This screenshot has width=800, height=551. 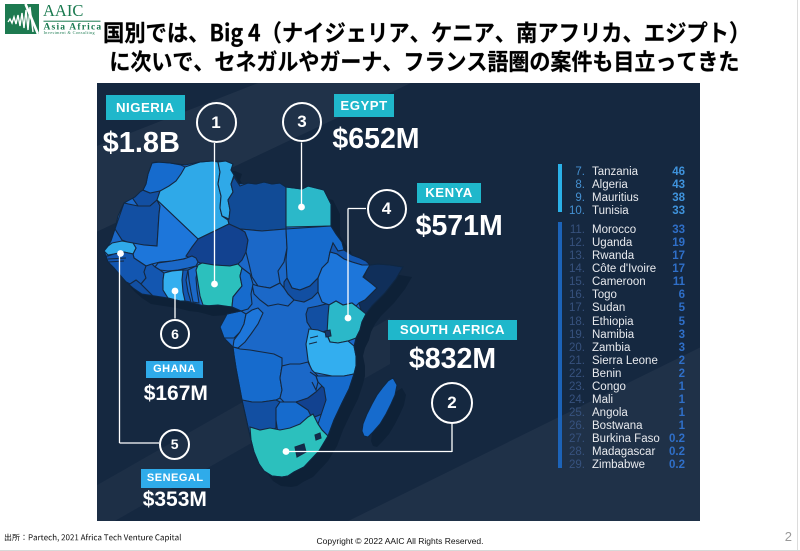 I want to click on svg-text: Asia Africa, so click(x=73, y=28).